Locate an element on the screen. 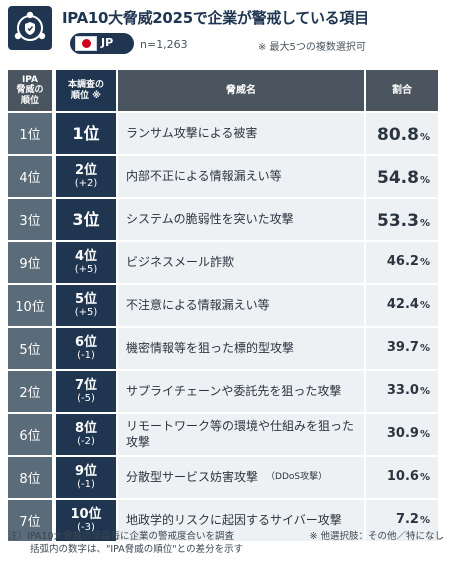 This screenshot has height=568, width=450. ratio-value: 42.4 is located at coordinates (402, 304).